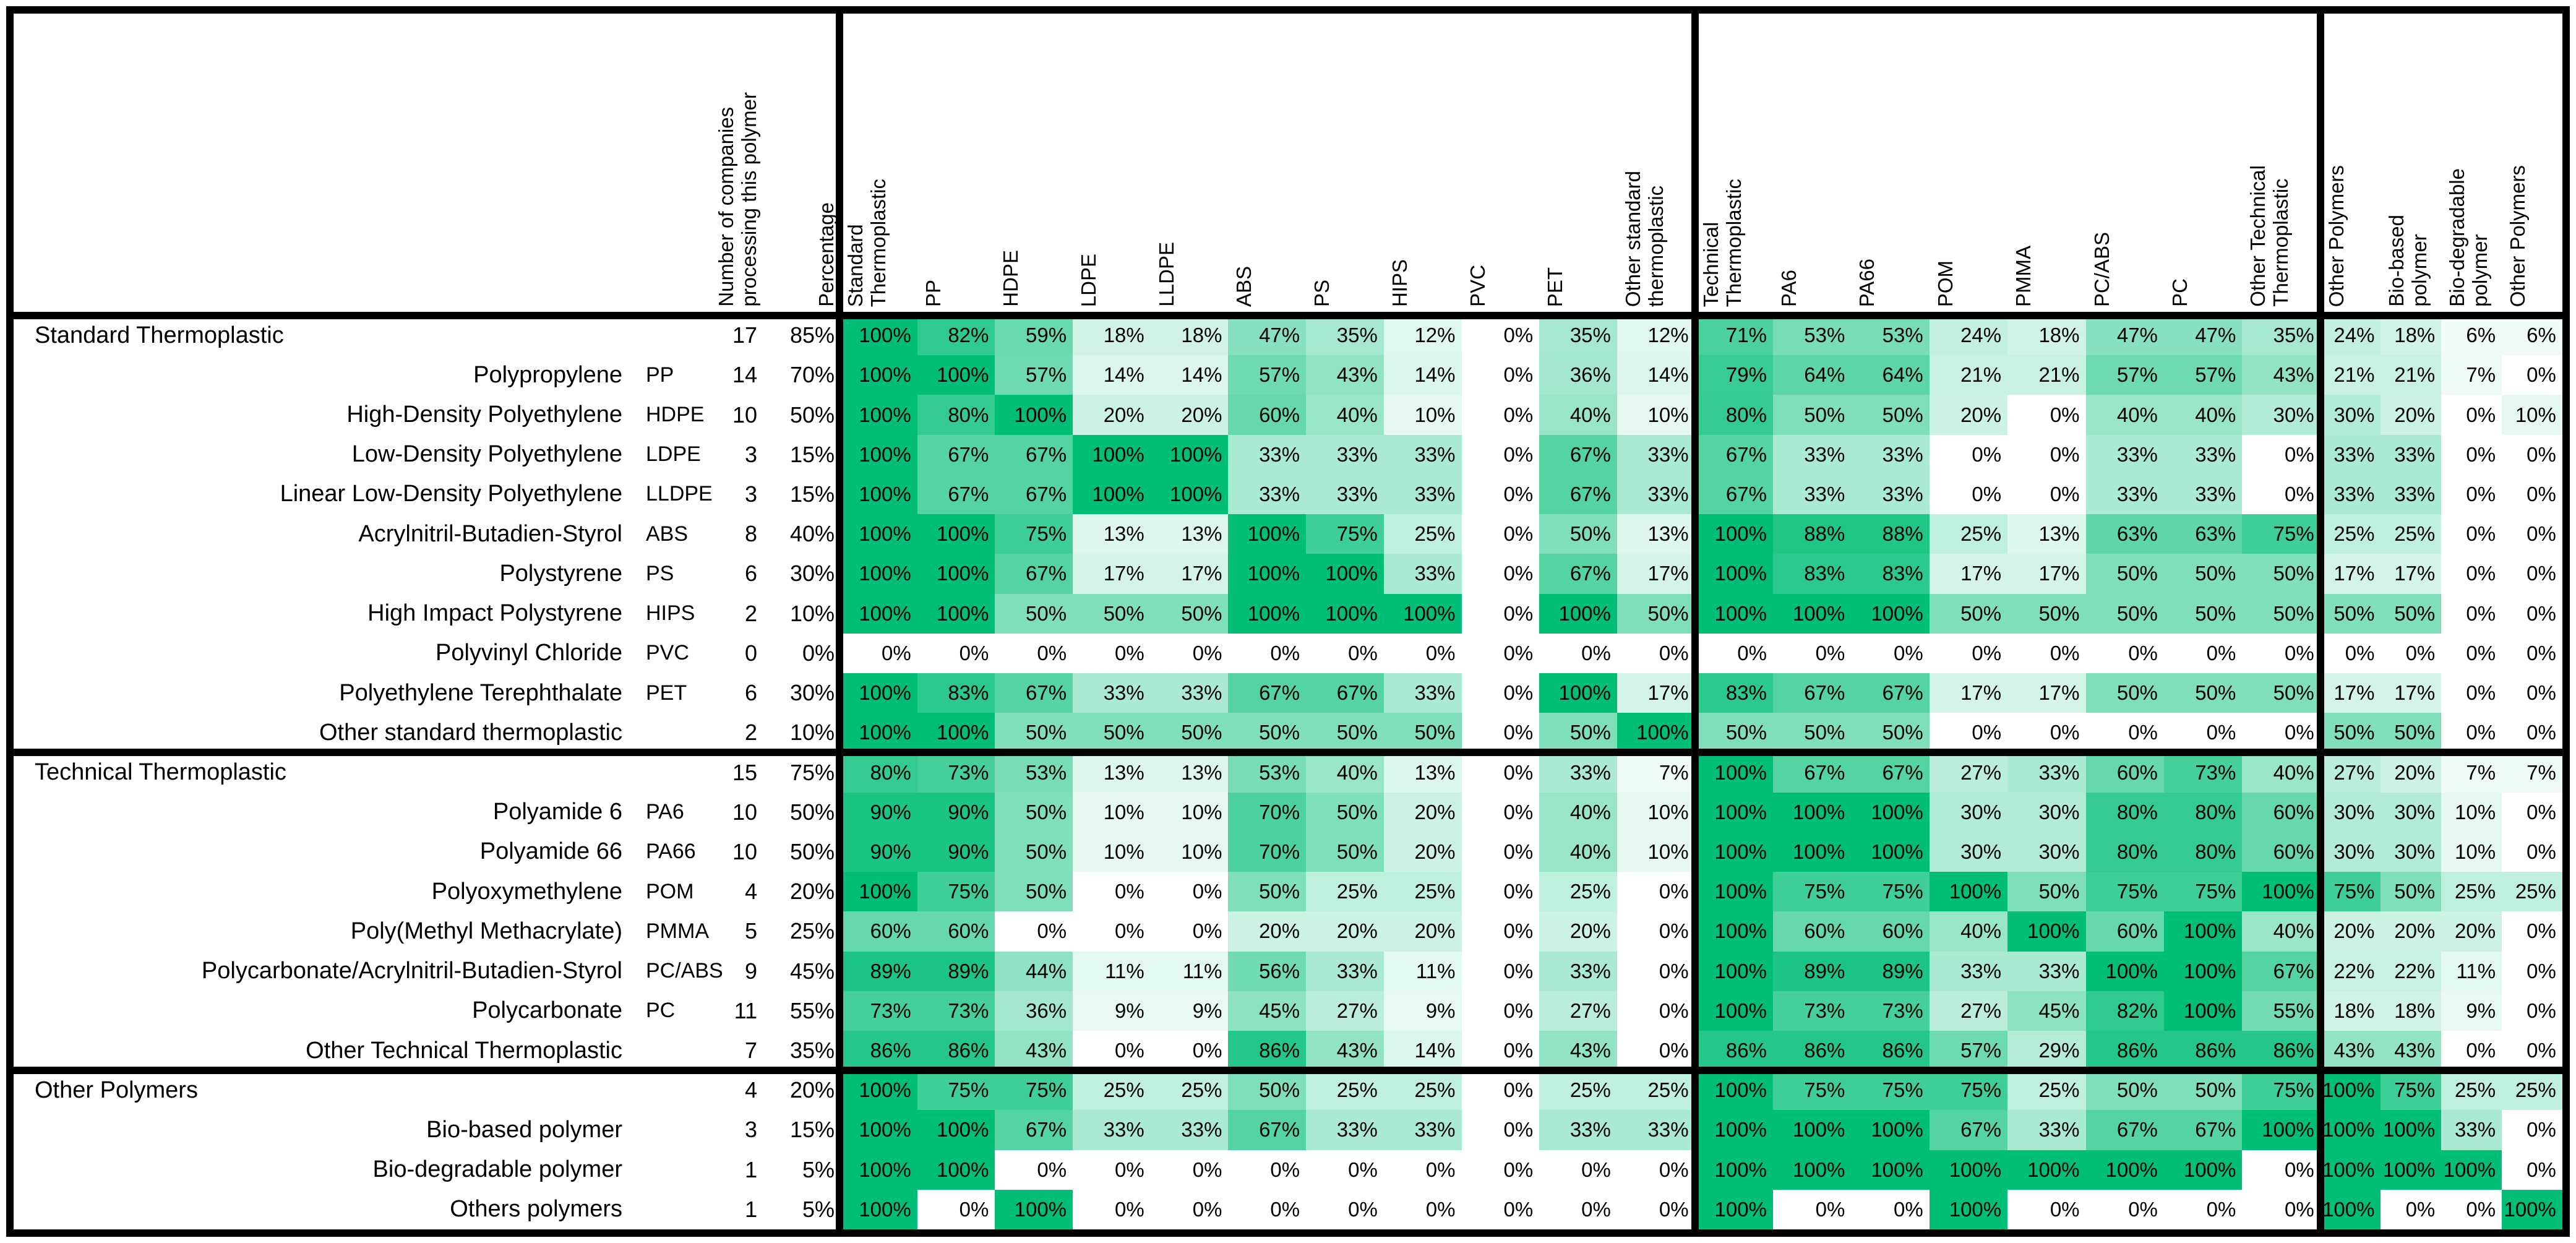  I want to click on column-header-1: Standard Thermoplastic, so click(878, 165).